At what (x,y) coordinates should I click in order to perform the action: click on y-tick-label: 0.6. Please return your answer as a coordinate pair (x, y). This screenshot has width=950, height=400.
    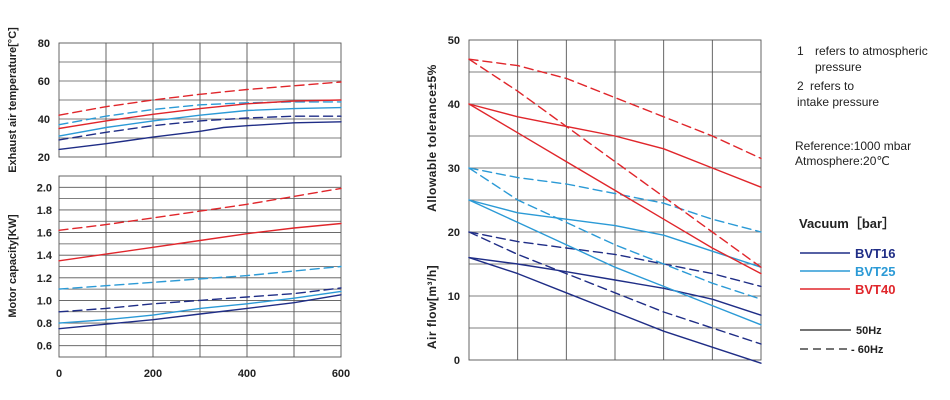
    Looking at the image, I should click on (44, 347).